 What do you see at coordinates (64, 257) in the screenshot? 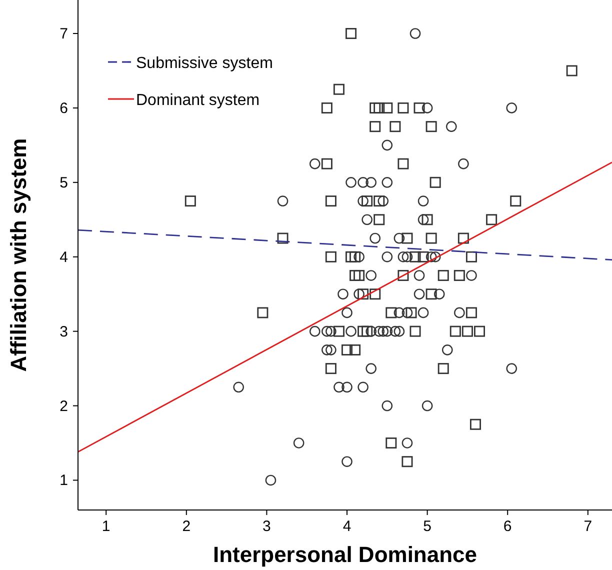
I see `y-tick-label: 4` at bounding box center [64, 257].